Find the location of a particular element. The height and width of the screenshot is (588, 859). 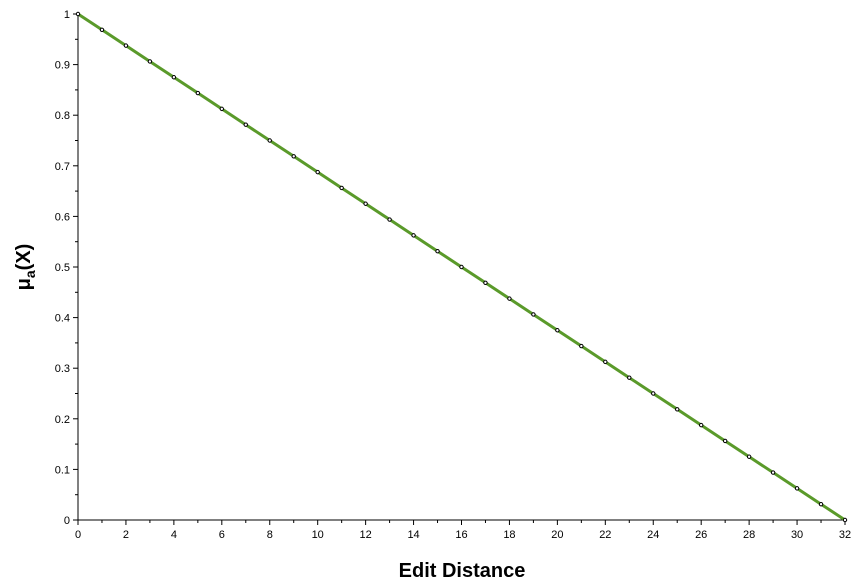

y-tick-label: 0.4 is located at coordinates (62, 319).